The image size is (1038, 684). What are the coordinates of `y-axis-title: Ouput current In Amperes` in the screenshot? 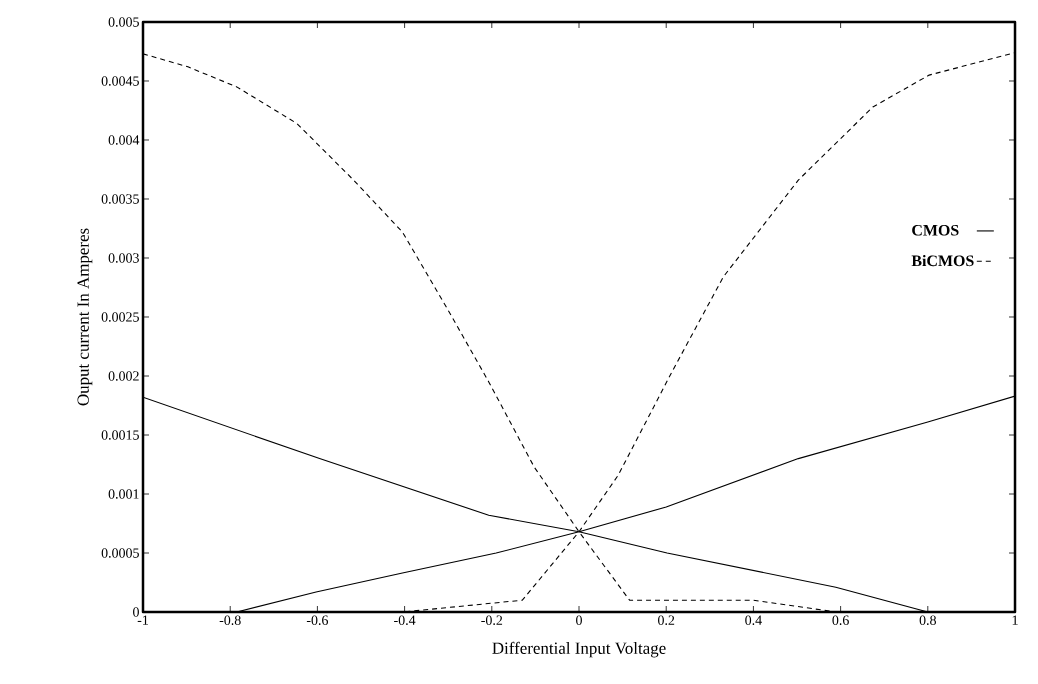 It's located at (85, 317).